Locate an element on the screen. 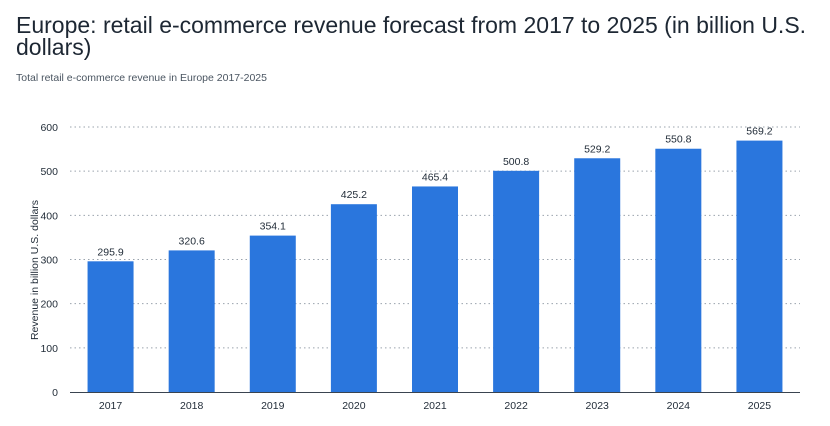  x-tick-label: 2022 is located at coordinates (516, 406).